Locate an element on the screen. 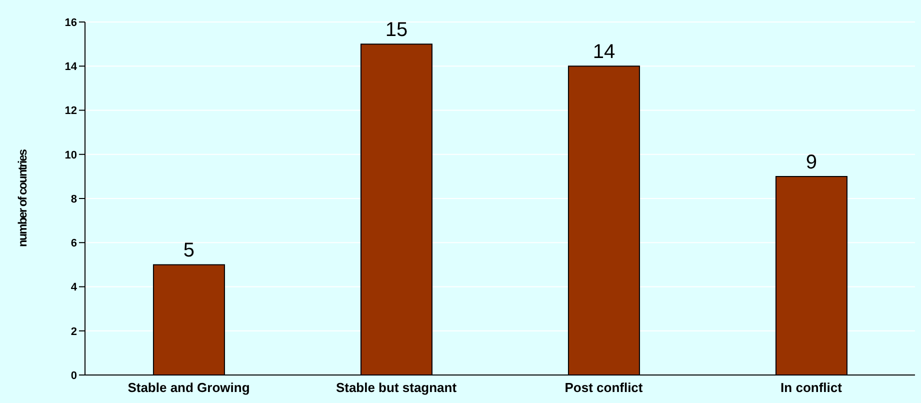 Image resolution: width=921 pixels, height=403 pixels. y-tick-label: 14 is located at coordinates (71, 67).